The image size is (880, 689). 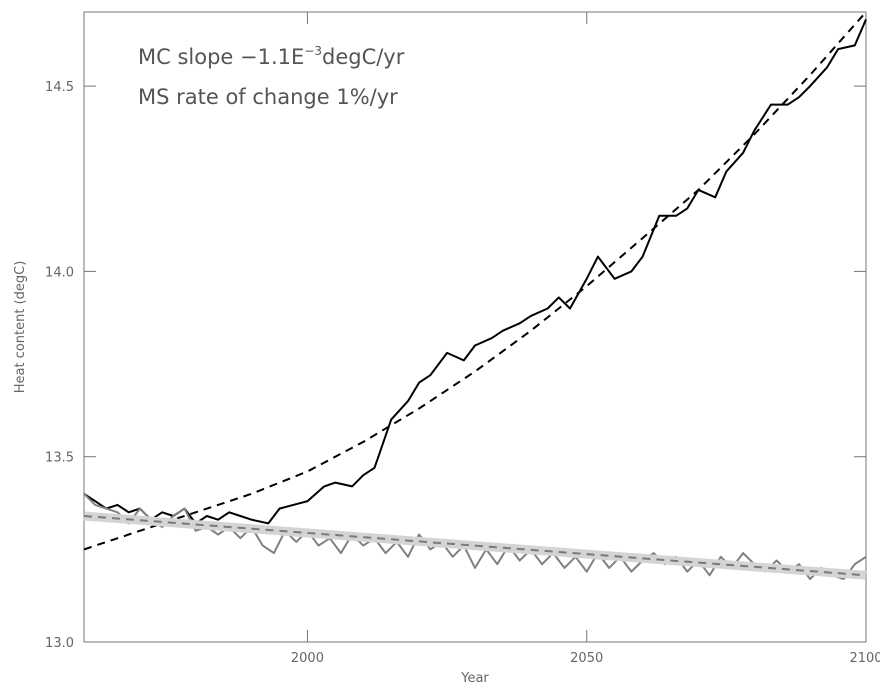 What do you see at coordinates (268, 97) in the screenshot?
I see `annotation: MS rate of change 1%/yr` at bounding box center [268, 97].